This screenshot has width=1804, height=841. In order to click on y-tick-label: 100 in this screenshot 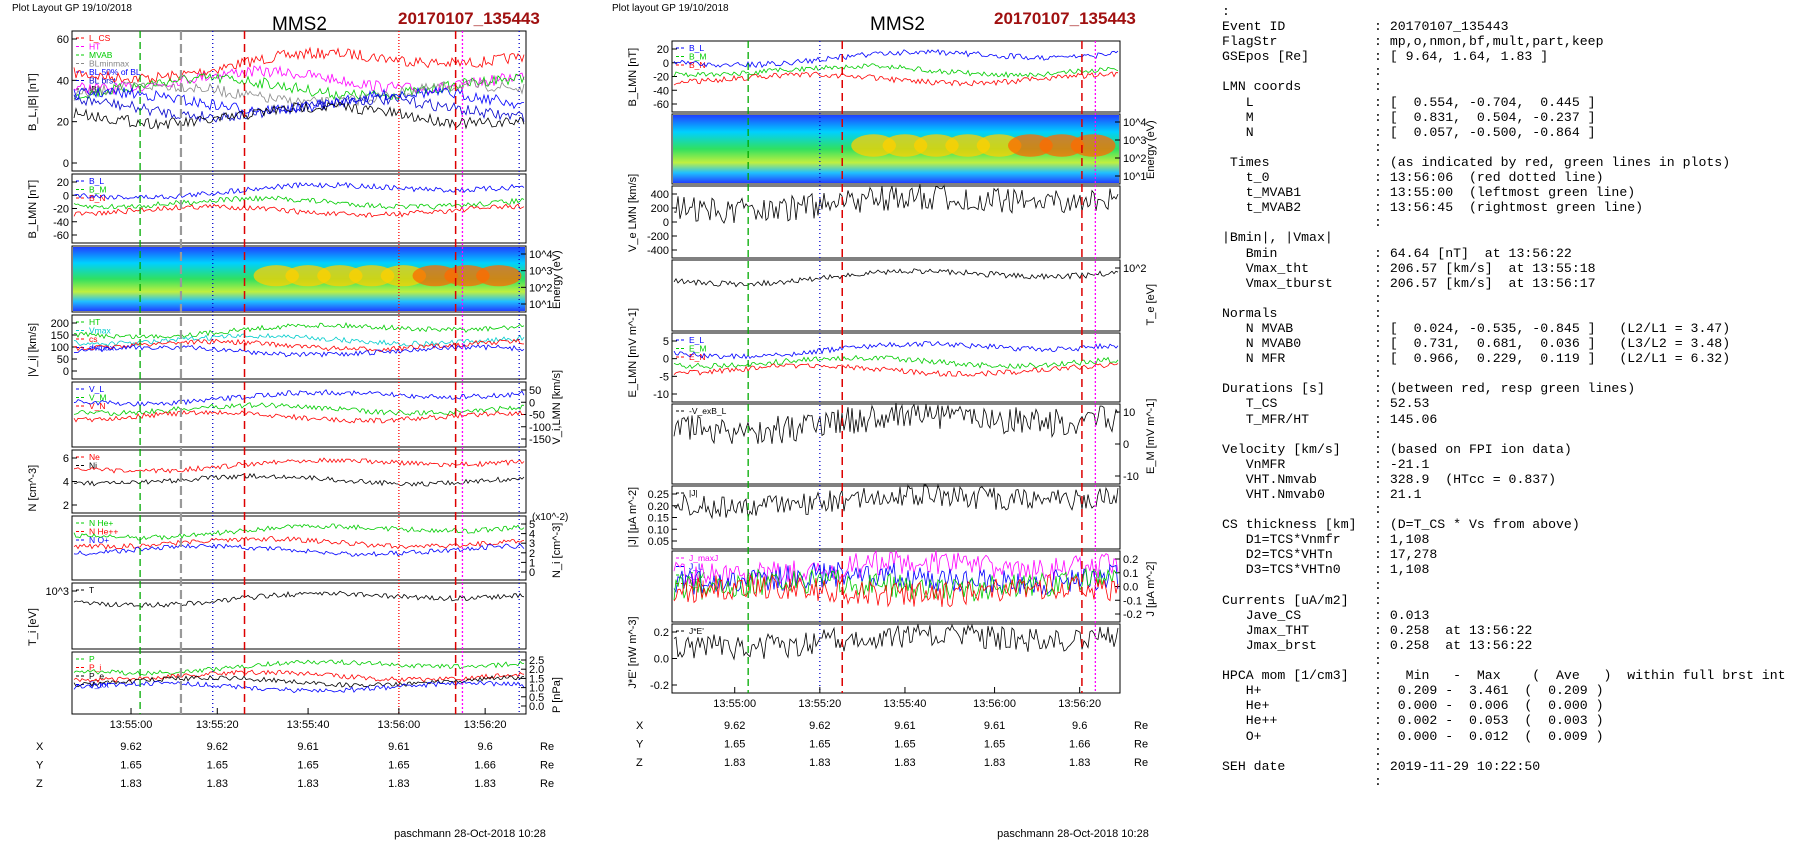, I will do `click(60, 348)`.